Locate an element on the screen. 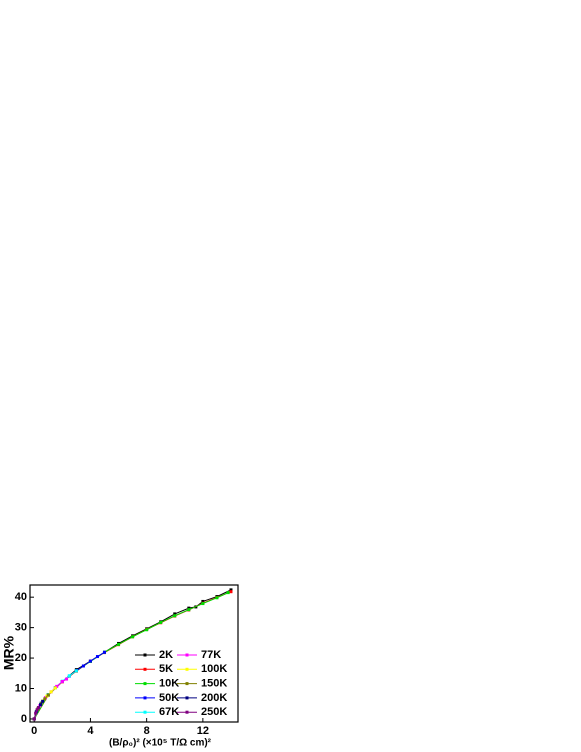 This screenshot has width=581, height=752. legend-label: 250K is located at coordinates (214, 712).